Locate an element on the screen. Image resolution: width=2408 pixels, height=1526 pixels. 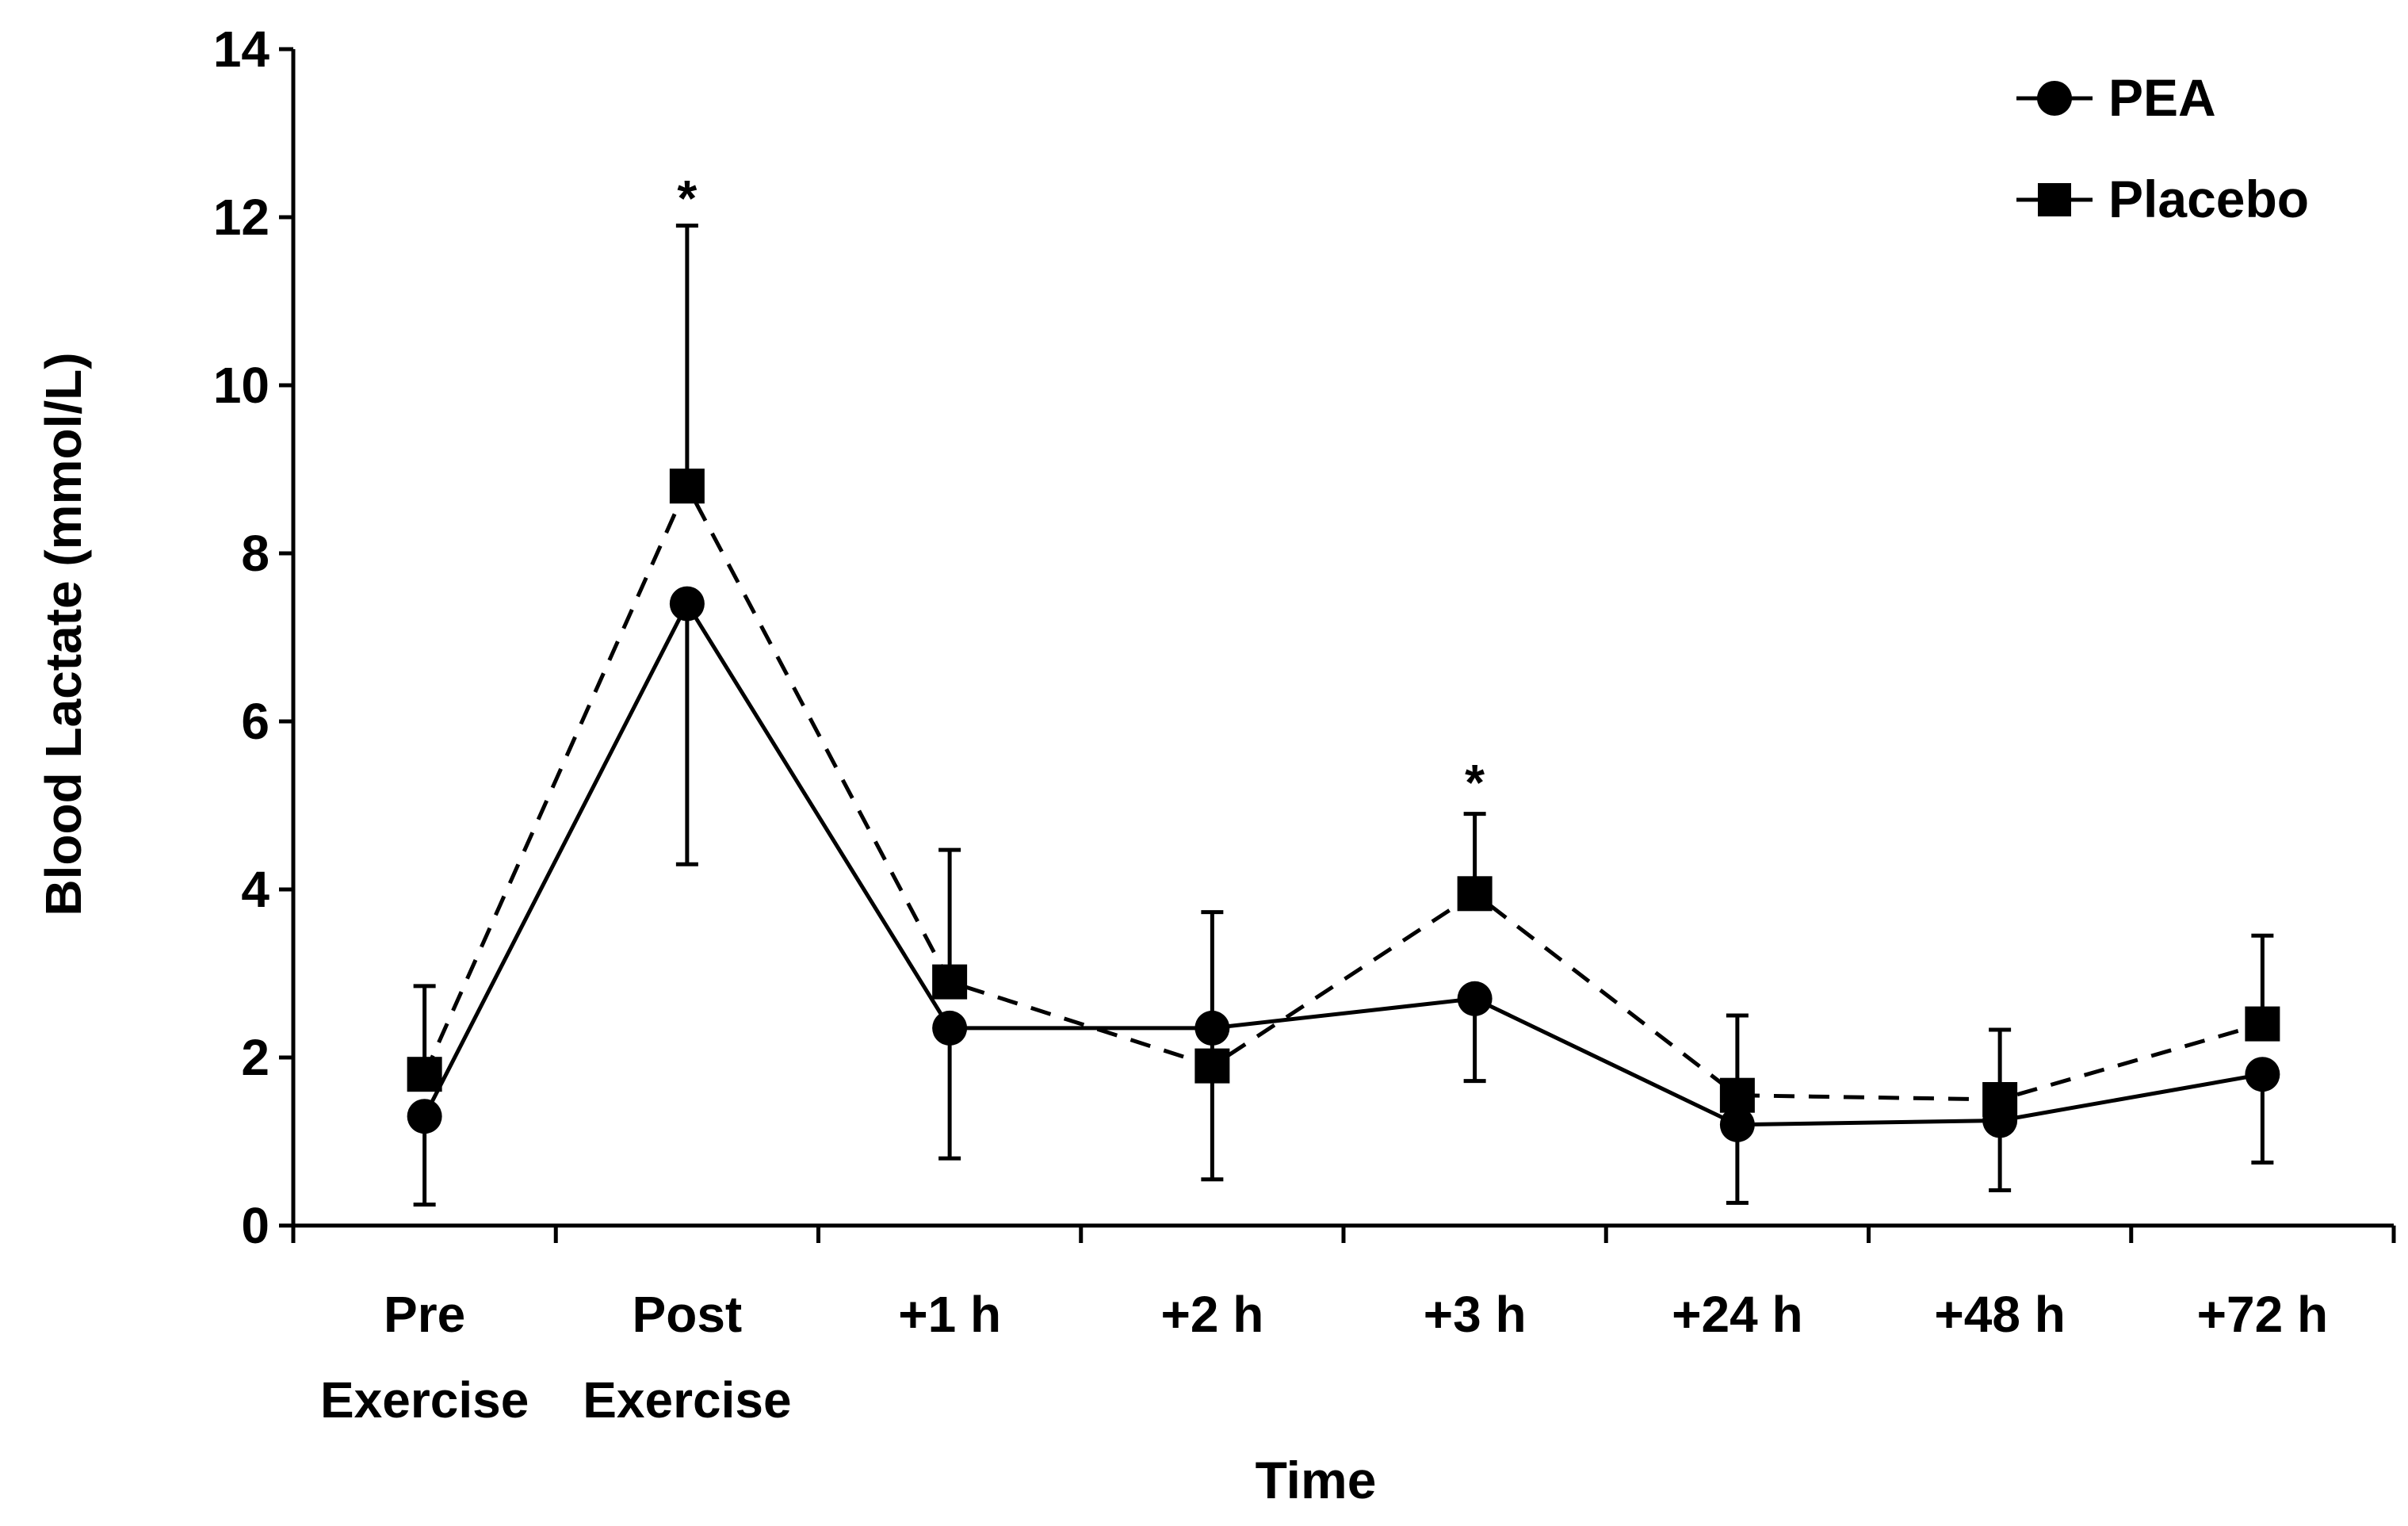
x-tick-label: +48 h is located at coordinates (1999, 1314).